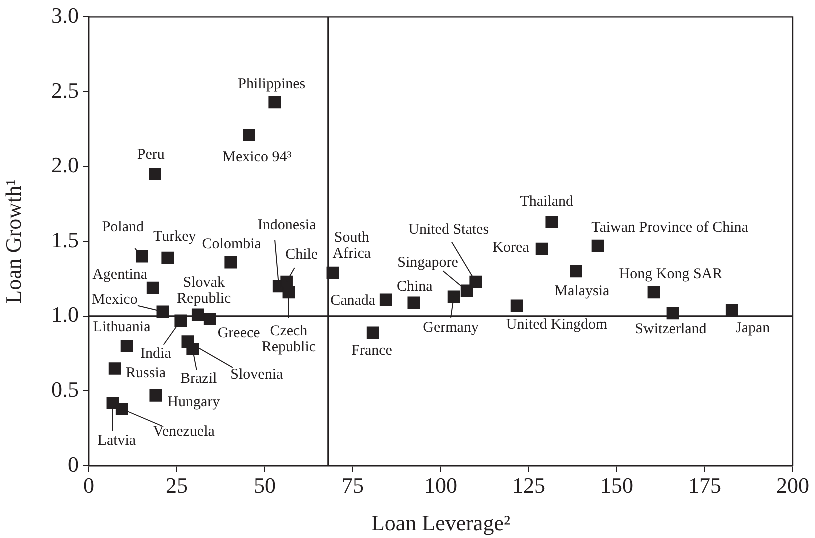 The height and width of the screenshot is (538, 815). Describe the element at coordinates (753, 328) in the screenshot. I see `annotation: Japan` at that location.